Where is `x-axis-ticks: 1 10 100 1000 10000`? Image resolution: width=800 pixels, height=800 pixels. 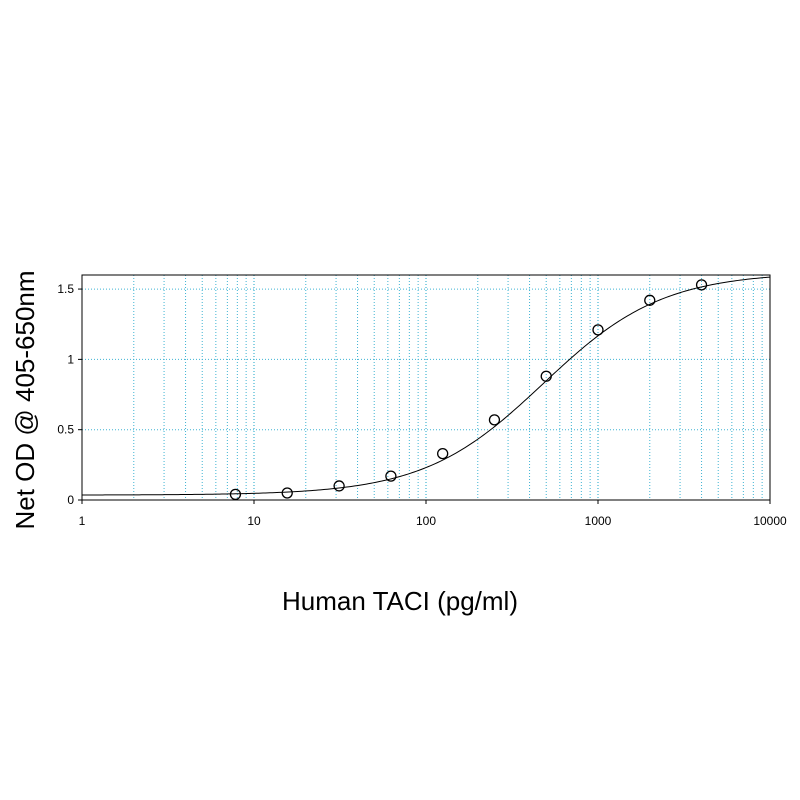
x-axis-ticks: 1 10 100 1000 10000 is located at coordinates (433, 514).